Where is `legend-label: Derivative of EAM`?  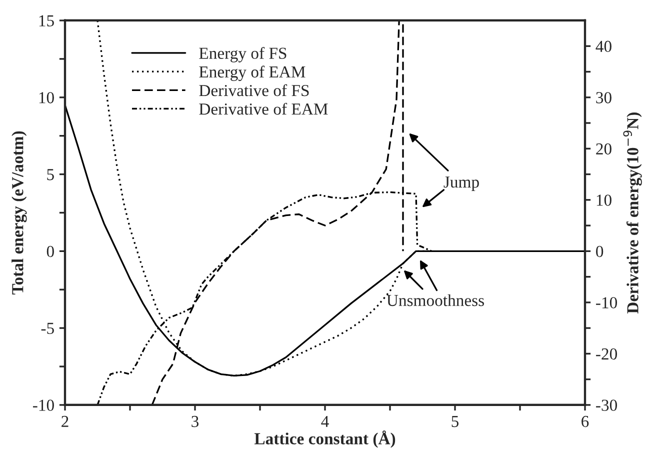 legend-label: Derivative of EAM is located at coordinates (263, 108).